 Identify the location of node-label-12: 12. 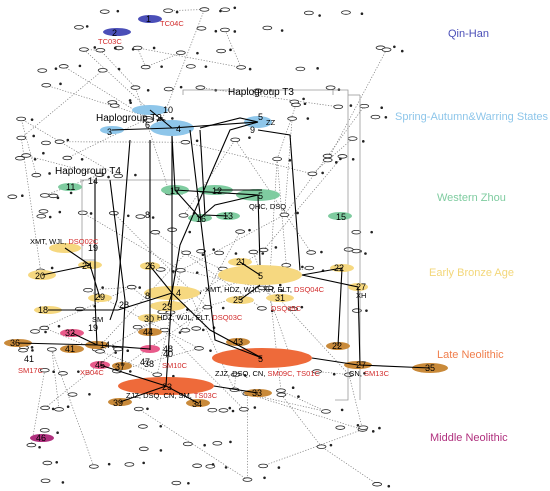
(217, 191).